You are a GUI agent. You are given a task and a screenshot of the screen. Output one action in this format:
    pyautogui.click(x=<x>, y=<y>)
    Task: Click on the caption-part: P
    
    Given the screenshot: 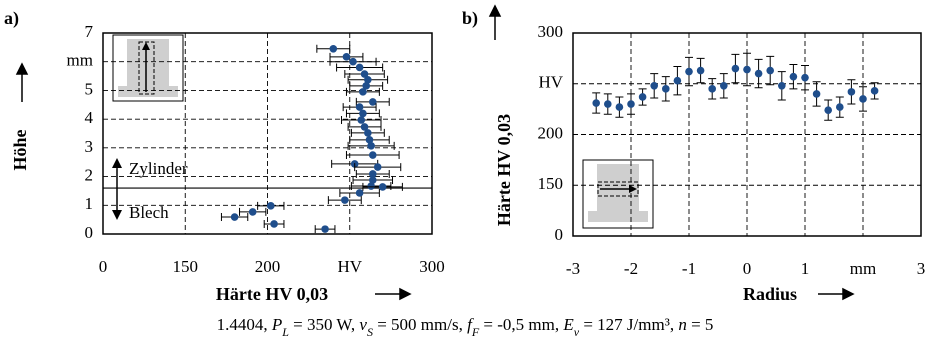 What is the action you would take?
    pyautogui.click(x=276, y=324)
    